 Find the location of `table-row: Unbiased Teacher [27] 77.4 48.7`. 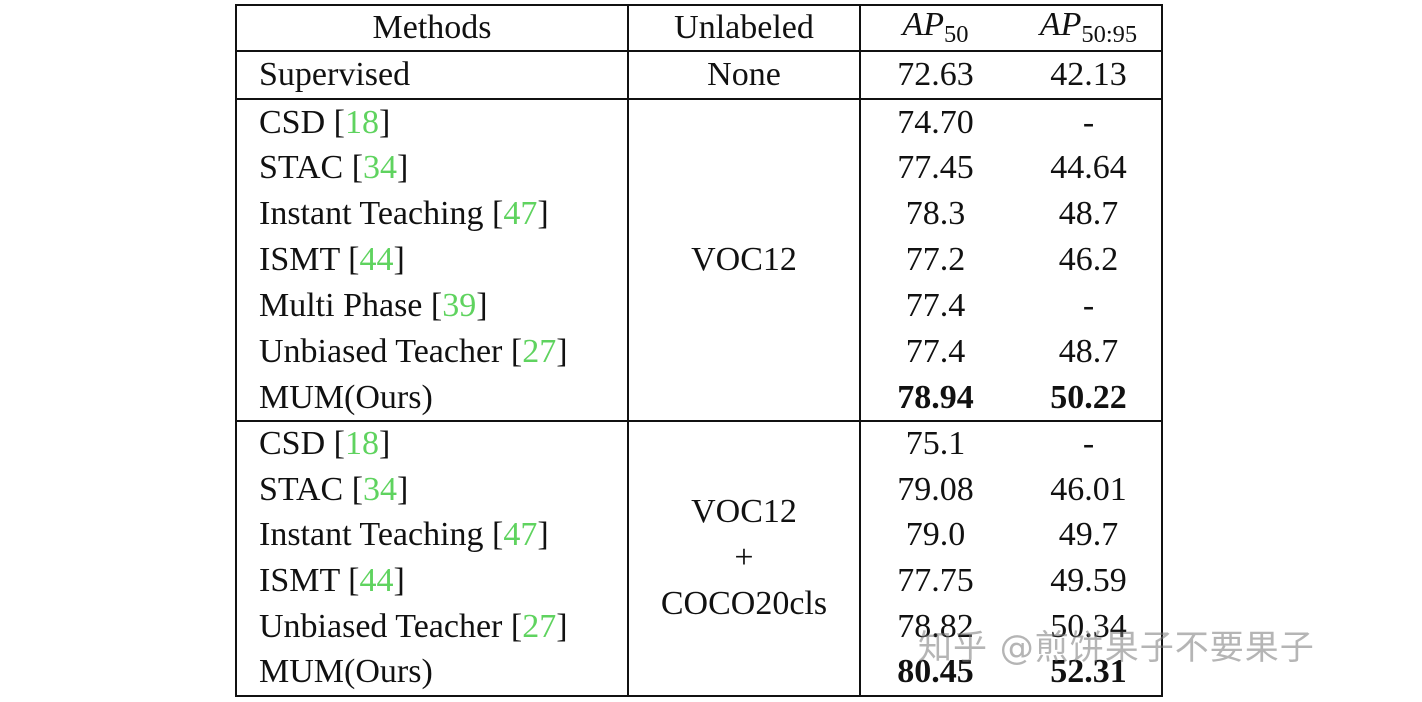

table-row: Unbiased Teacher [27] 77.4 48.7 is located at coordinates (699, 352).